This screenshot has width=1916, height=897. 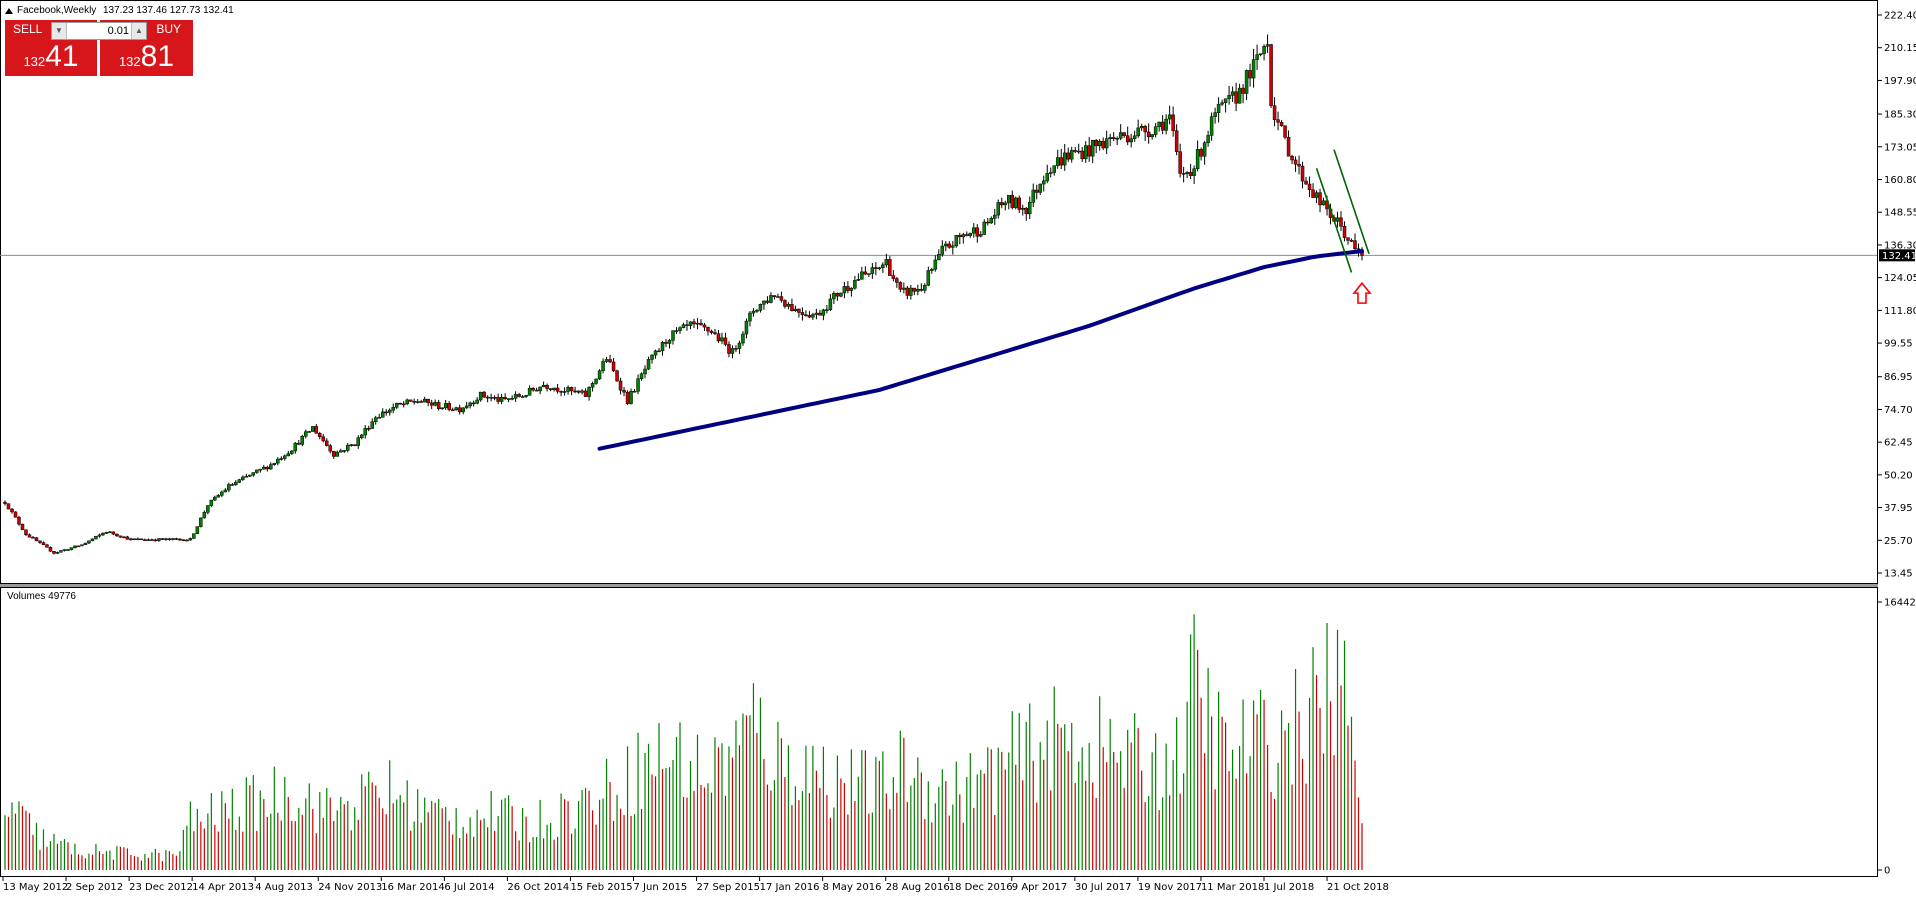 What do you see at coordinates (1898, 410) in the screenshot?
I see `price-tick-label: 74.70` at bounding box center [1898, 410].